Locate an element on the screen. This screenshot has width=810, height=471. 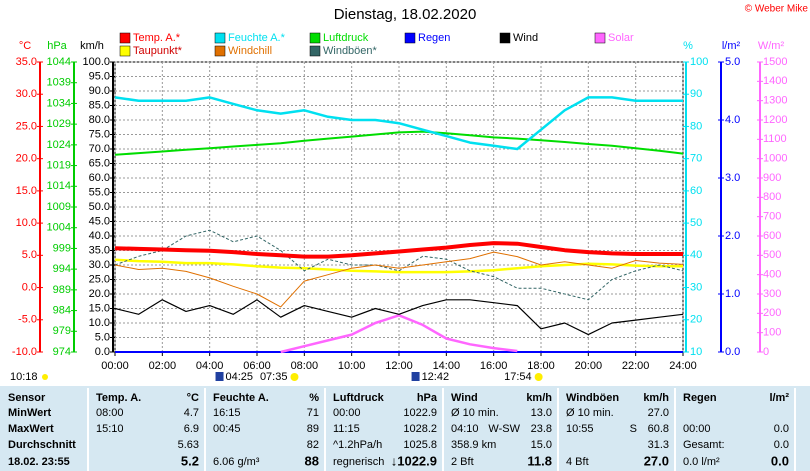
row-label: MinWert is located at coordinates (30, 413).